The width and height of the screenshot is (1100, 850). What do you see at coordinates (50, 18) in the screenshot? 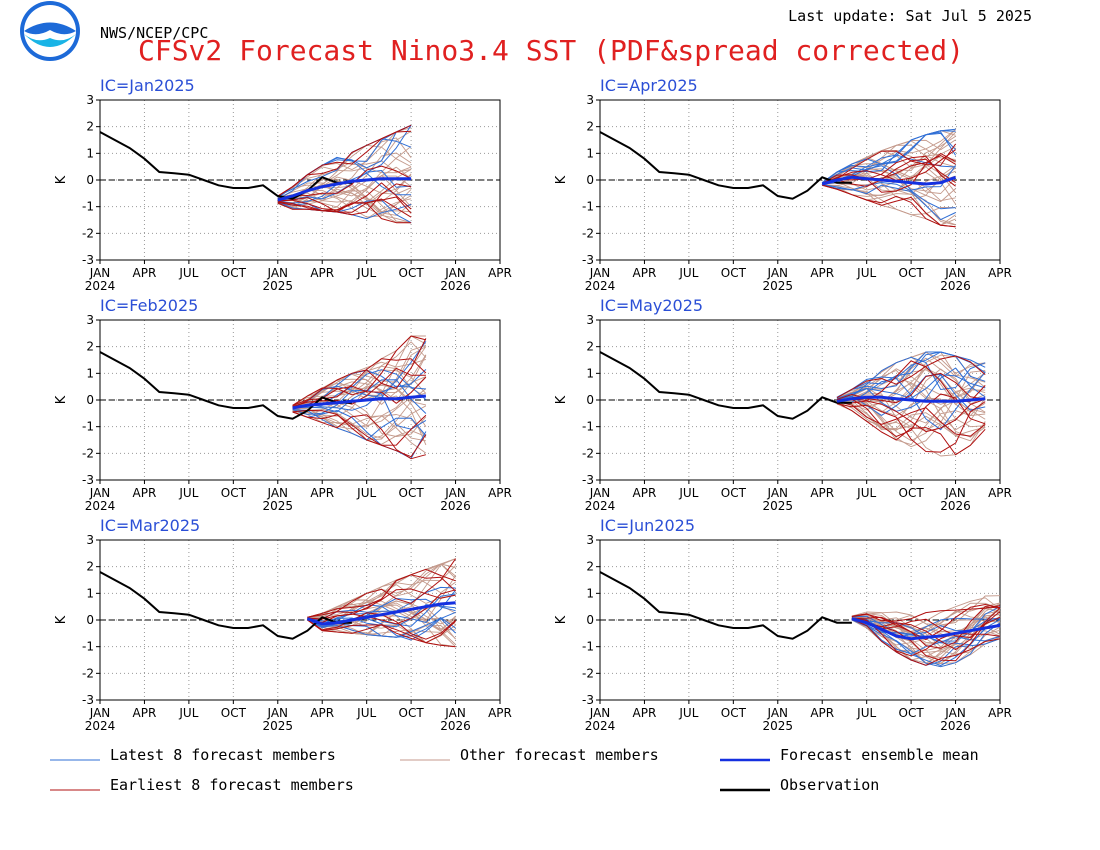
I see `noaa-logo-text: NOAA` at bounding box center [50, 18].